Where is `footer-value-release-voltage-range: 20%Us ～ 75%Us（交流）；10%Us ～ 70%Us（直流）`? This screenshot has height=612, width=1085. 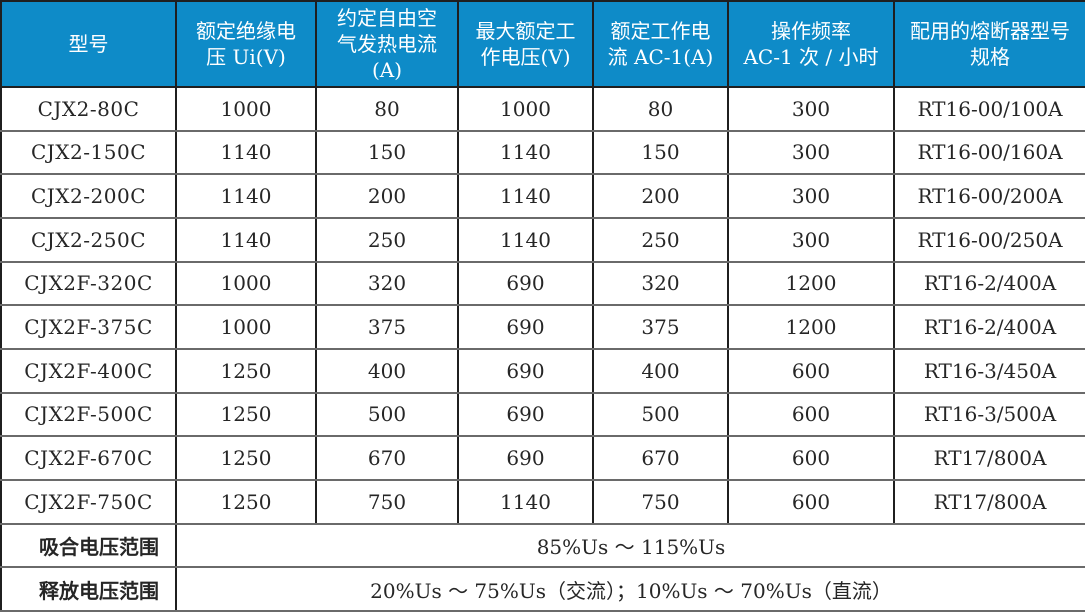
footer-value-release-voltage-range: 20%Us ～ 75%Us（交流）；10%Us ～ 70%Us（直流） is located at coordinates (630, 589).